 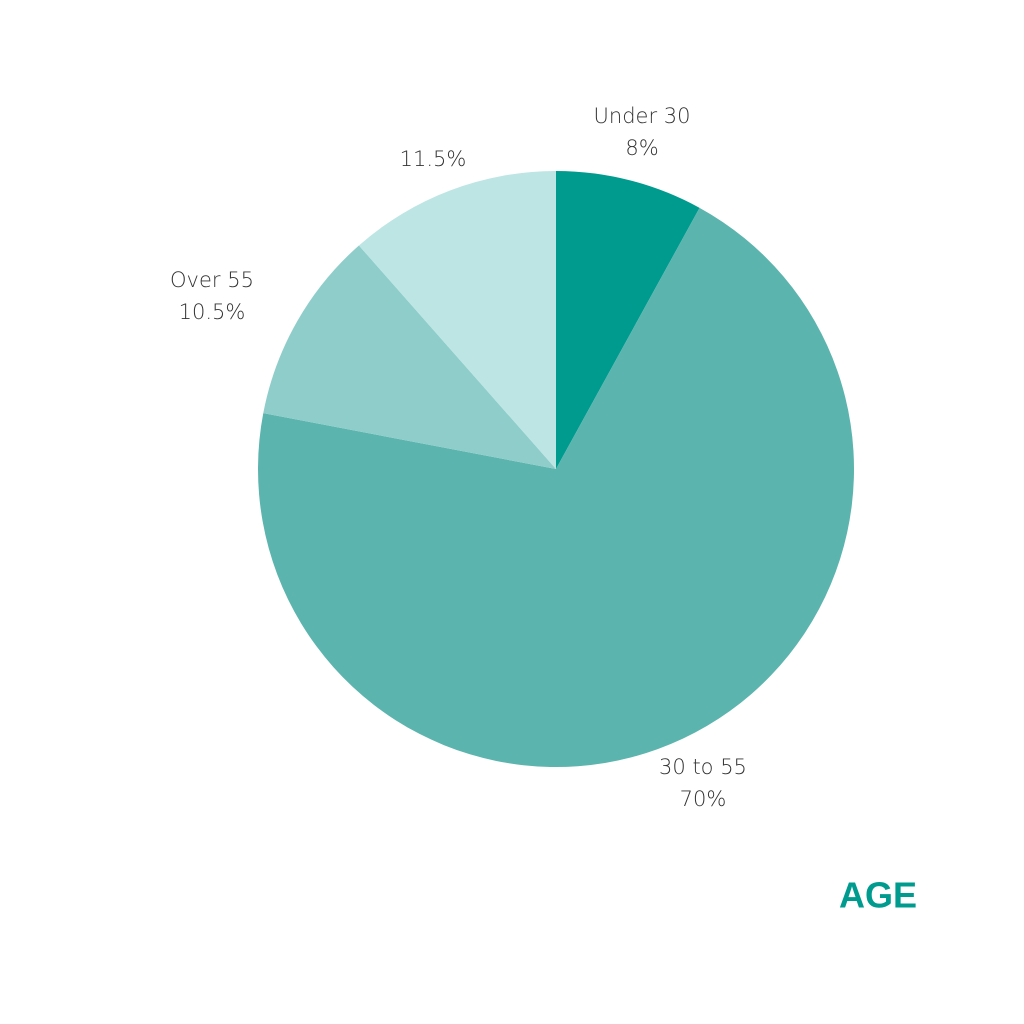 I want to click on slice-label: Under 30, so click(x=642, y=116).